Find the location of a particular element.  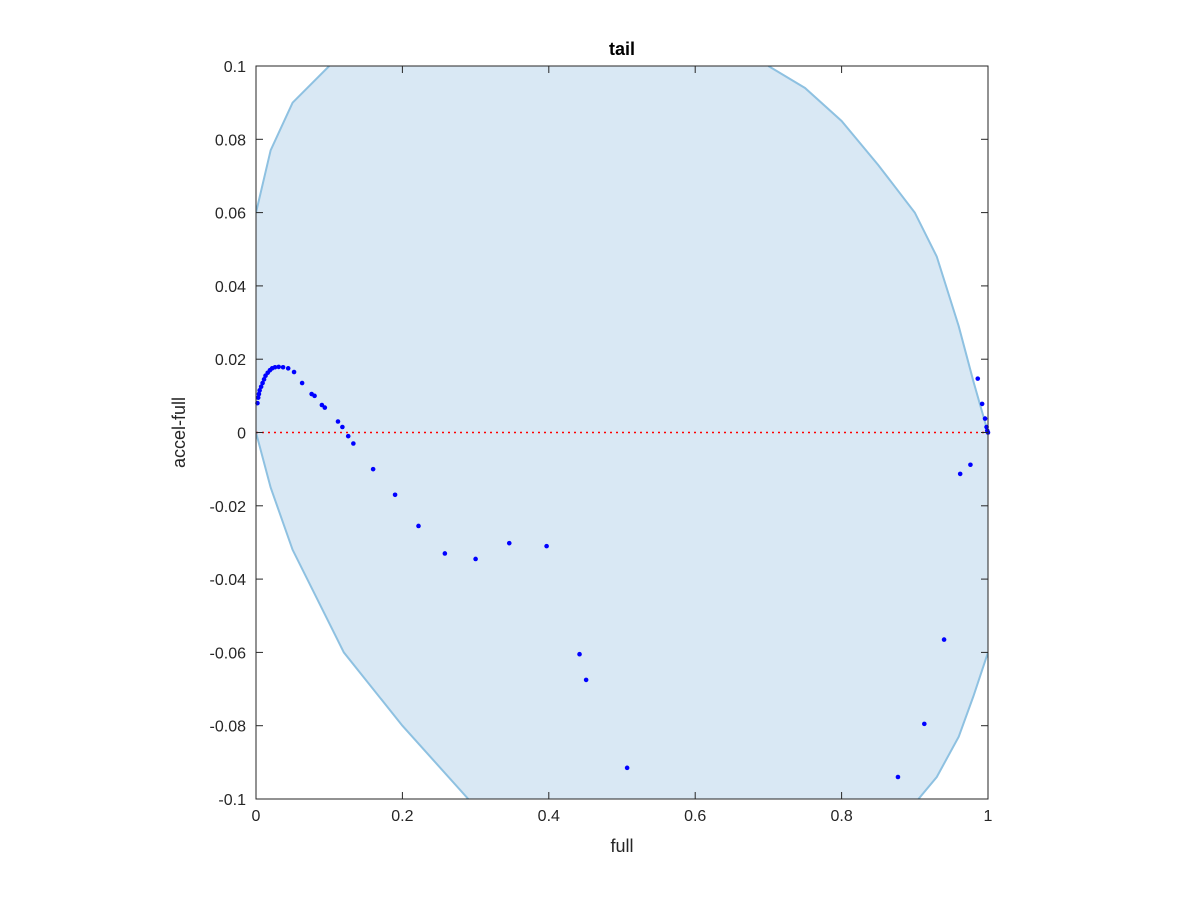

x-tick-label: 0.8 is located at coordinates (841, 816).